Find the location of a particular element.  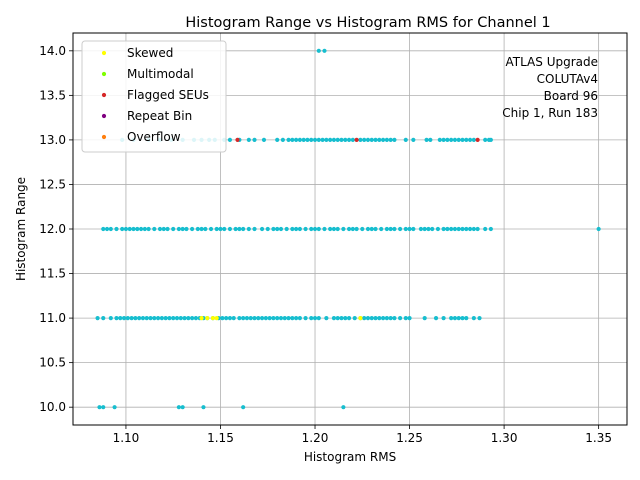

x-tick-label: 1.10 is located at coordinates (126, 438).